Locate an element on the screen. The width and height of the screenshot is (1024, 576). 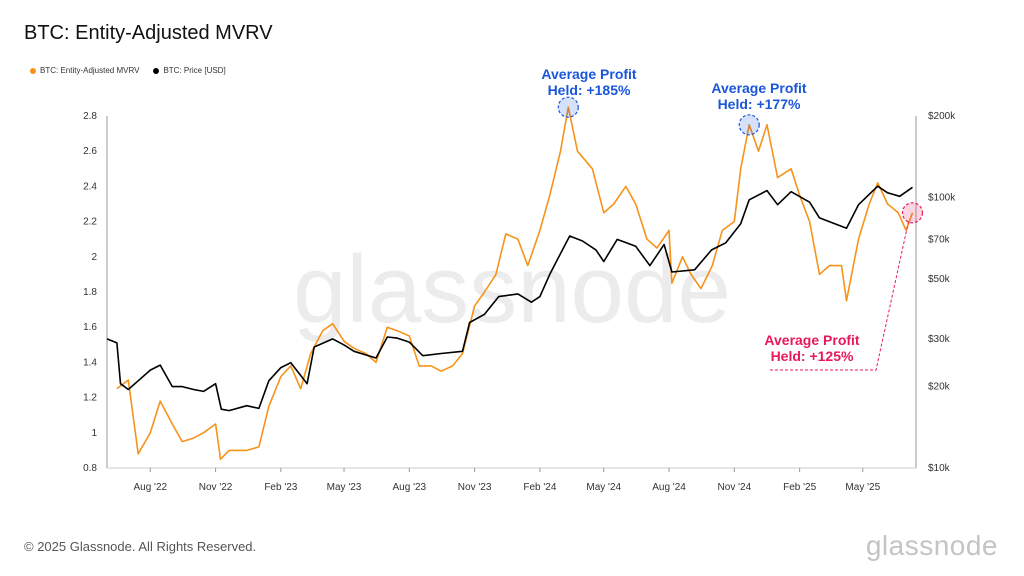
legend-label-price: BTC: Price [USD] is located at coordinates (194, 70).